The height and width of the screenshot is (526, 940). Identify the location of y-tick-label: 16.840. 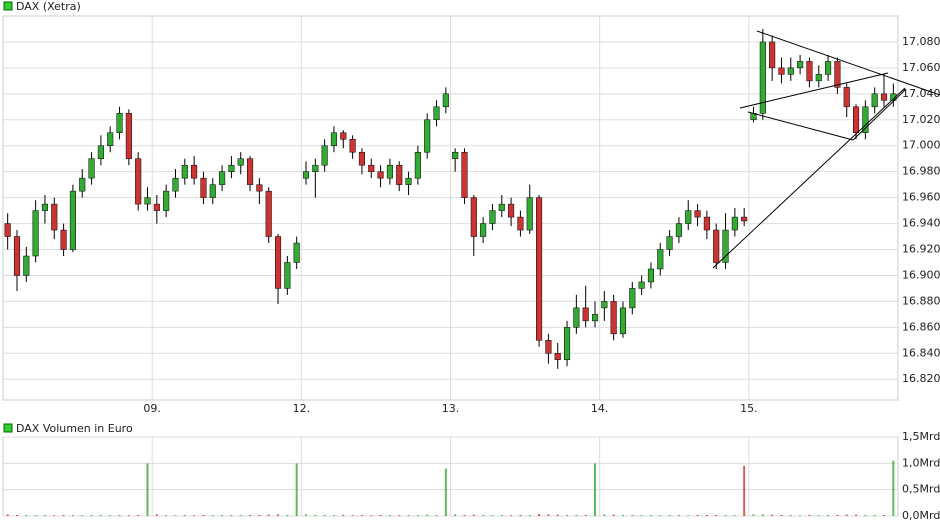
(921, 352).